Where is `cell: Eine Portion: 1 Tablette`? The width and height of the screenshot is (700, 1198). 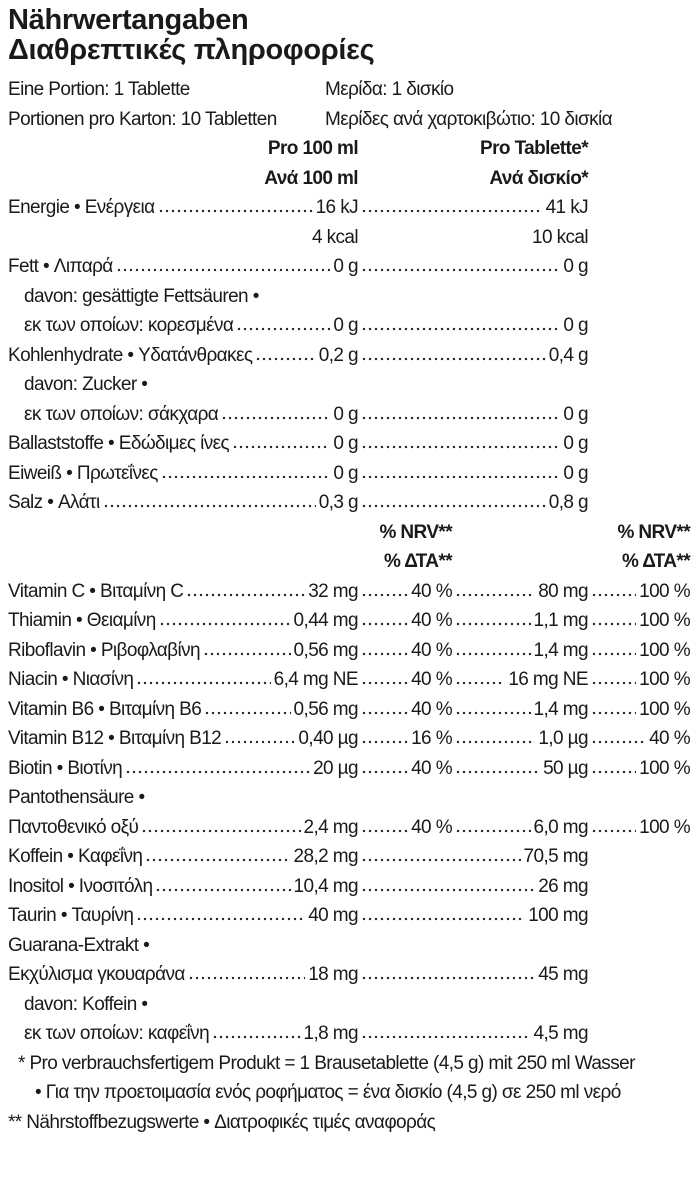 cell: Eine Portion: 1 Tablette is located at coordinates (164, 89).